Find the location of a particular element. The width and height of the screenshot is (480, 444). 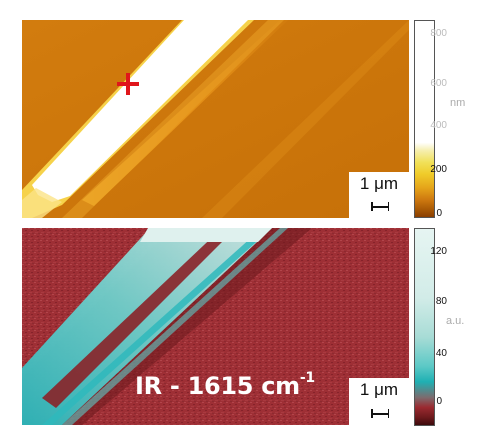

afm-colorbar is located at coordinates (424, 119).